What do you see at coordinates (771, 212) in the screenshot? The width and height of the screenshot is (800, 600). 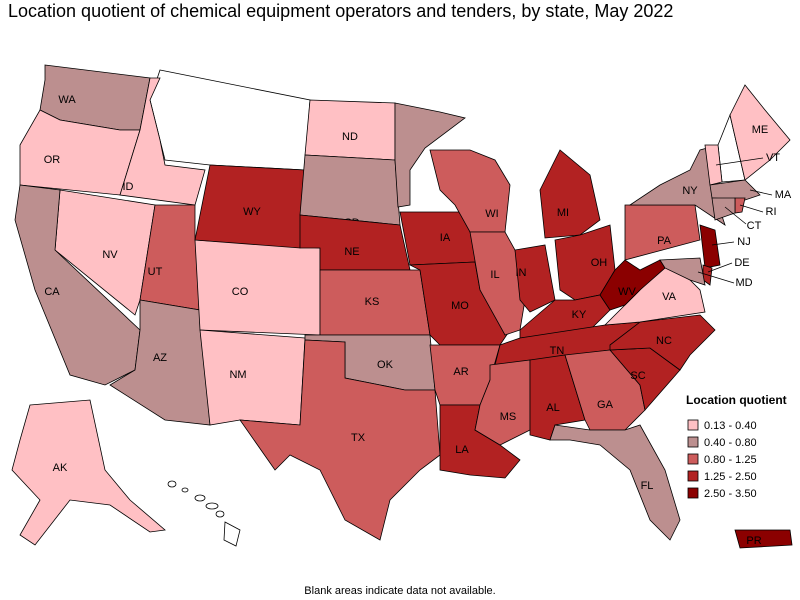 I see `state-label: RI` at bounding box center [771, 212].